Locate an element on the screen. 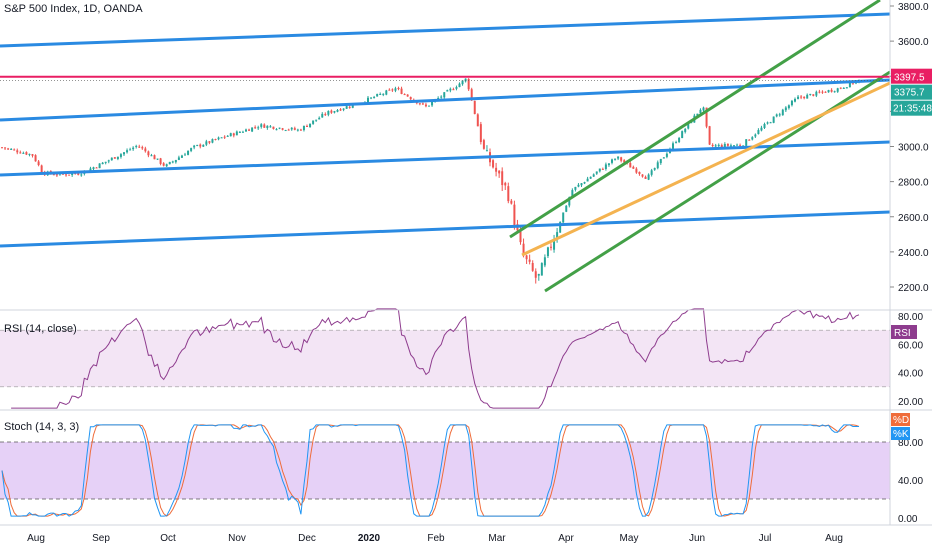 The image size is (932, 550). current-price-value: 3375.7 is located at coordinates (909, 93).